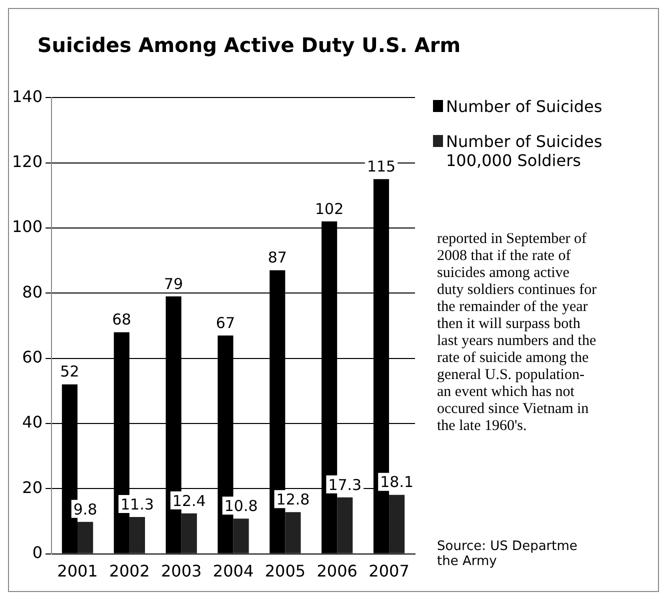  What do you see at coordinates (226, 323) in the screenshot?
I see `data-label: 67` at bounding box center [226, 323].